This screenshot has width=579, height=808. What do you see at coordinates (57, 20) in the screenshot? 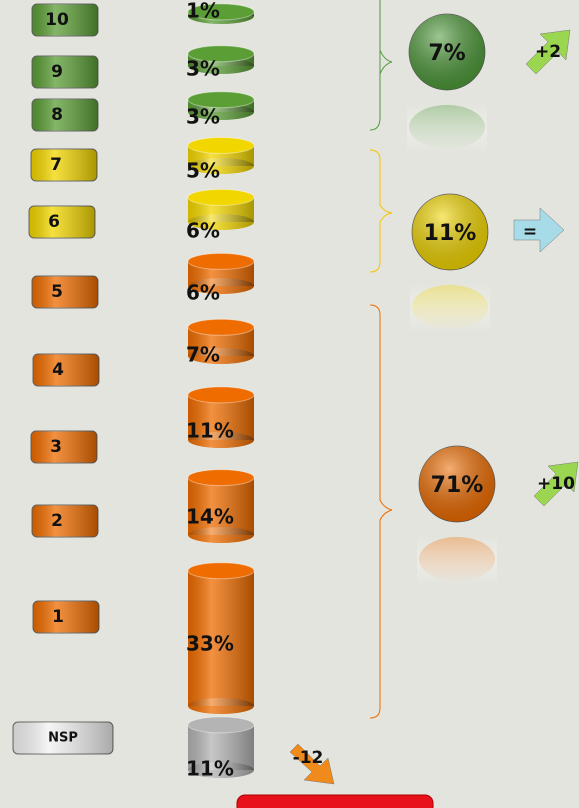
I see `score-label: 10` at bounding box center [57, 20].